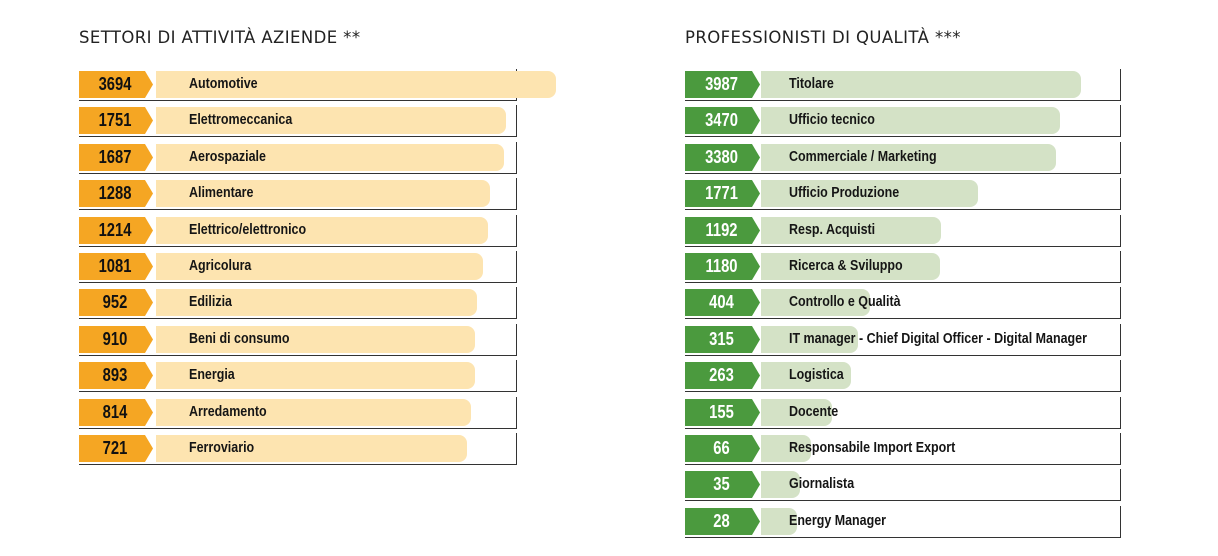  What do you see at coordinates (298, 449) in the screenshot?
I see `chart-row: 721 Ferroviario` at bounding box center [298, 449].